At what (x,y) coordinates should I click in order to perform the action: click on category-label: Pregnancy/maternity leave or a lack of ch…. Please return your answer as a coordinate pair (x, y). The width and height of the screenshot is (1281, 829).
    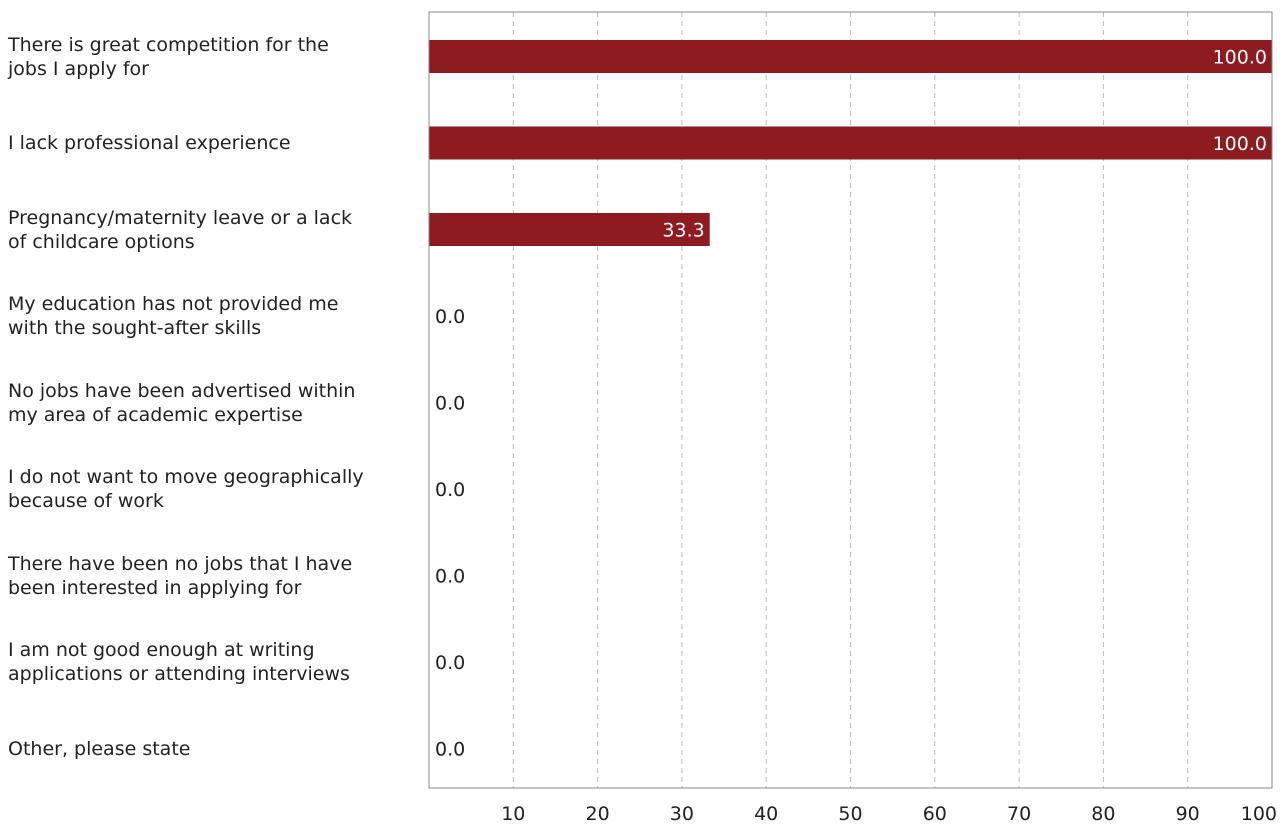
    Looking at the image, I should click on (180, 229).